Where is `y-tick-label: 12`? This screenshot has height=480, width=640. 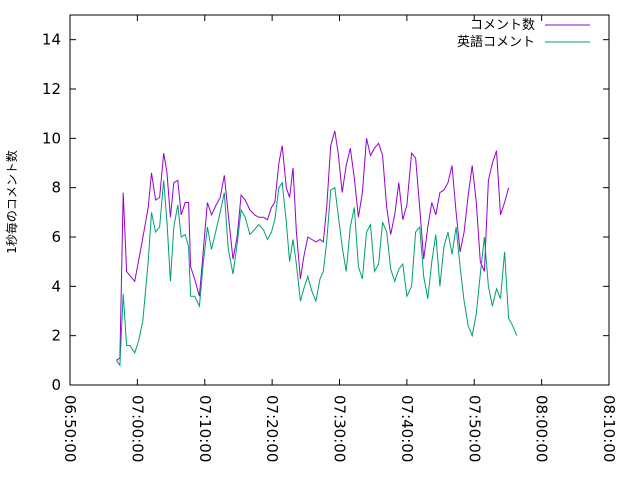 y-tick-label: 12 is located at coordinates (51, 89).